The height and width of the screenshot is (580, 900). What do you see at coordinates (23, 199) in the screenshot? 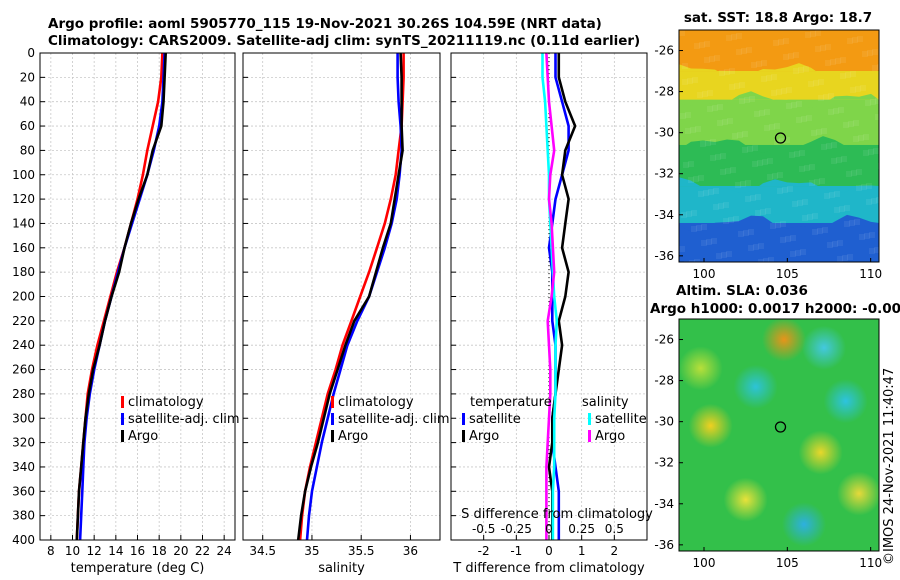
I see `y-tick-label: 120` at bounding box center [23, 199].